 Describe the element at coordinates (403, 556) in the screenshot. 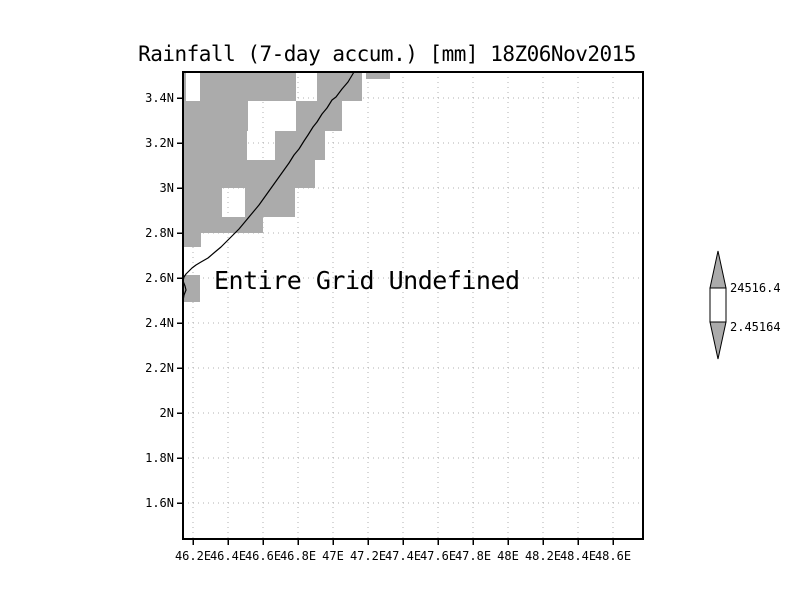

I see `lon-label: 47.4E` at that location.